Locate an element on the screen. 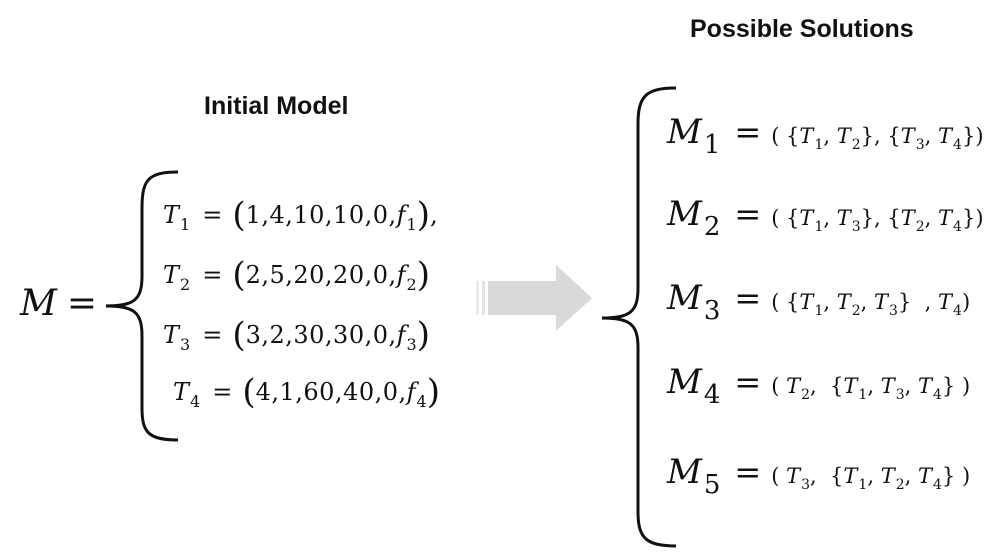 The height and width of the screenshot is (552, 1002). solution-4-sub: 4 is located at coordinates (712, 395).